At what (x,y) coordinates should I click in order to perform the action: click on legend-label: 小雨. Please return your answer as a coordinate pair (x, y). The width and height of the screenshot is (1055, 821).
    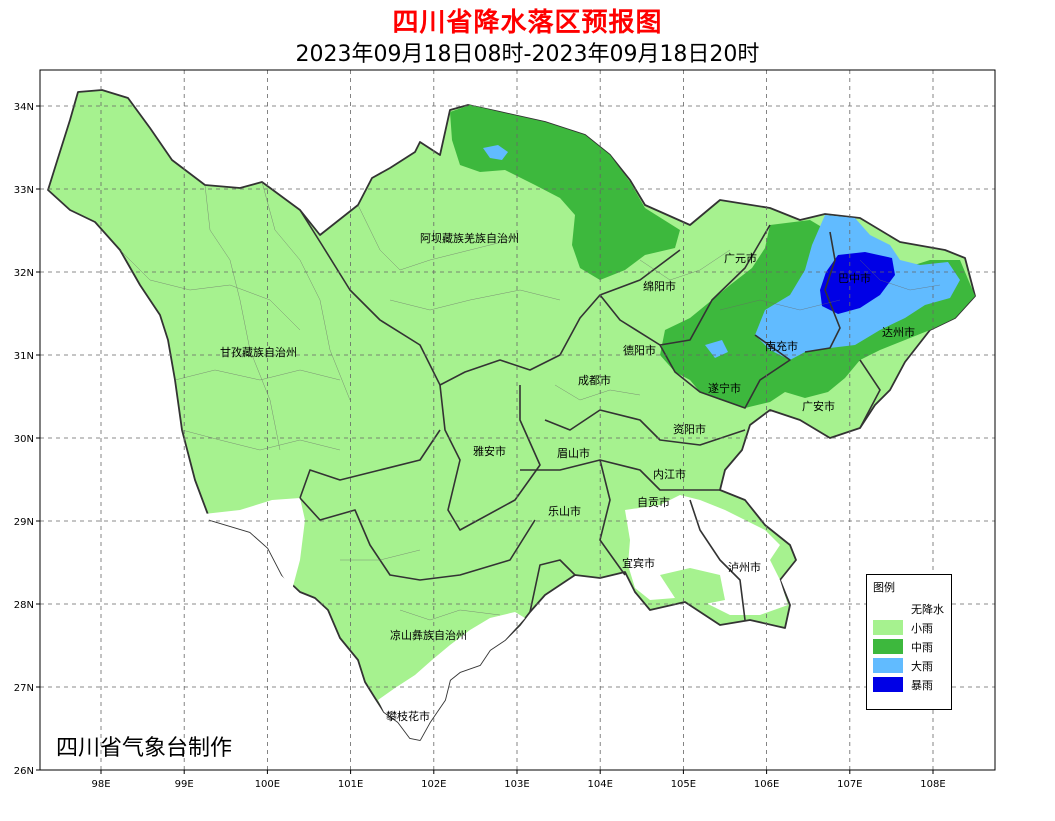
    Looking at the image, I should click on (922, 628).